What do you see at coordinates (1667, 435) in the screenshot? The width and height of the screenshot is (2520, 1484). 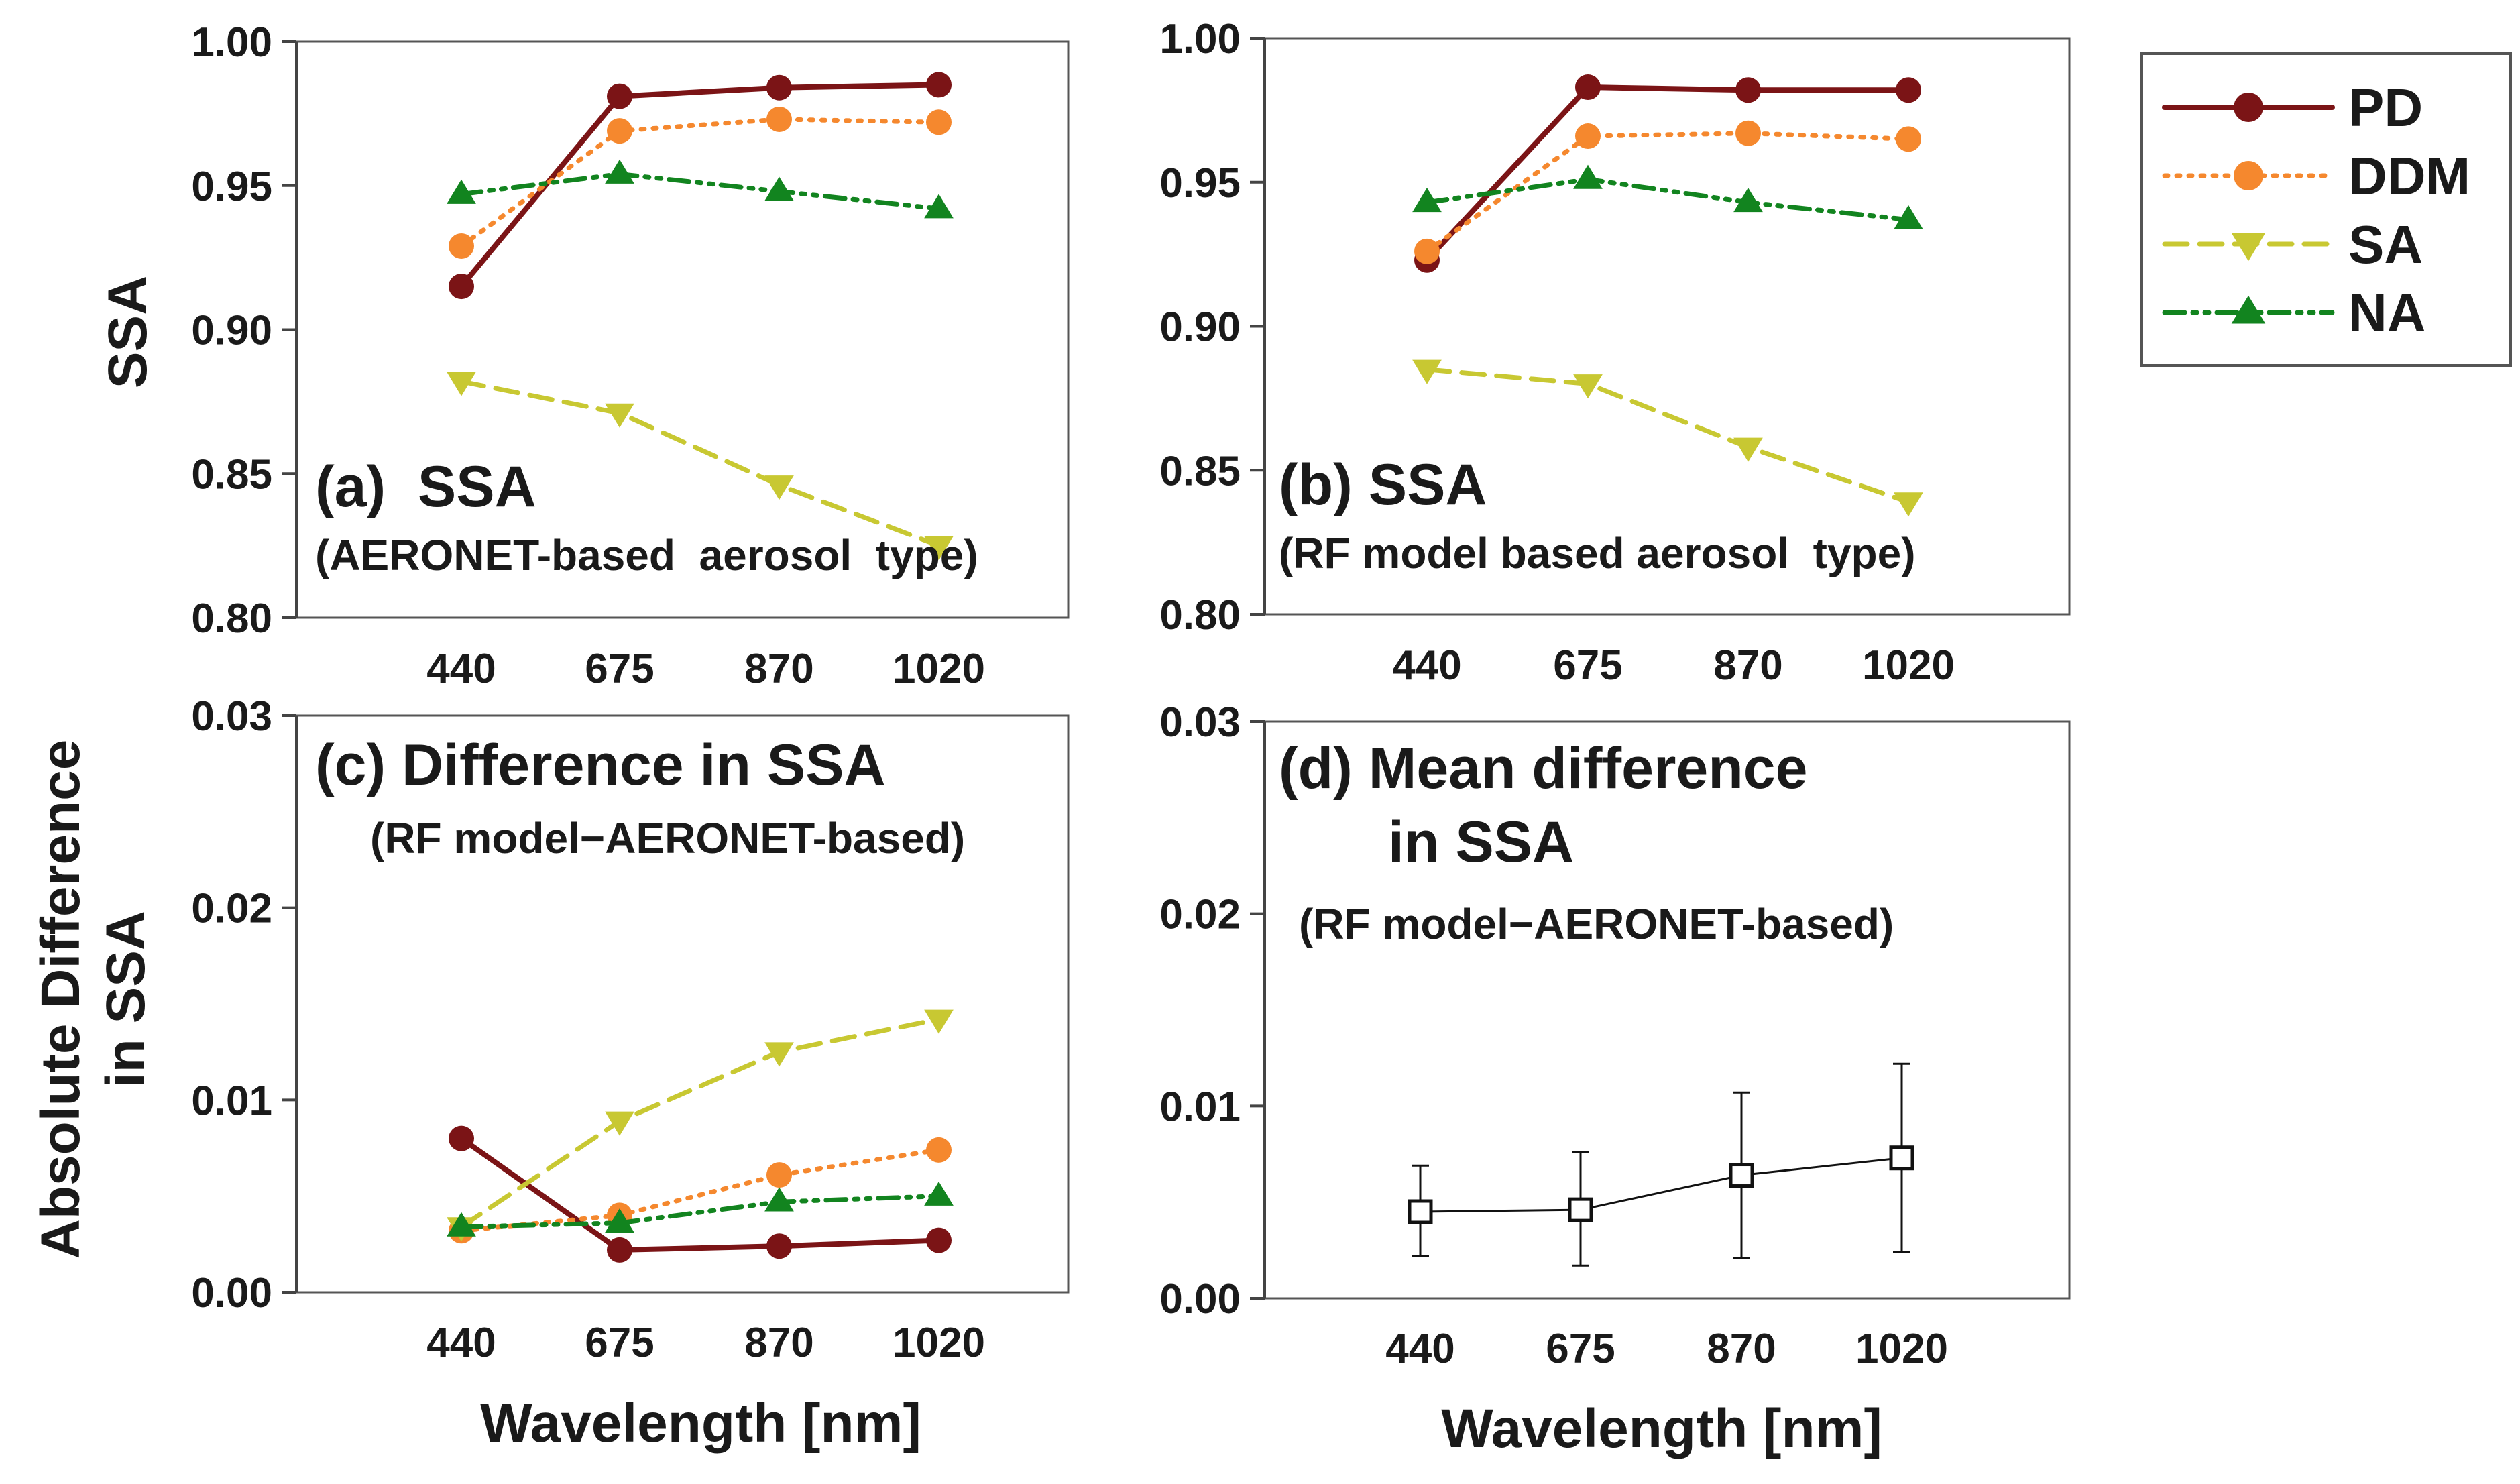 I see `panel-b-line-sa` at bounding box center [1667, 435].